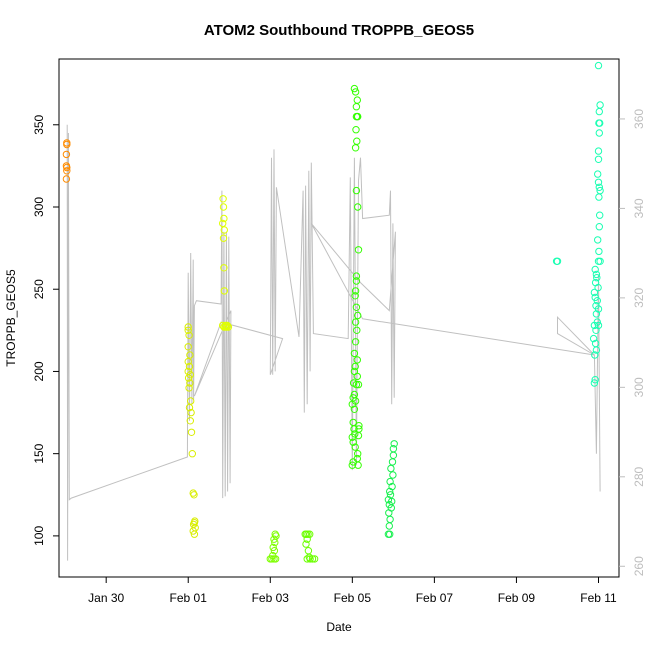 This screenshot has height=650, width=650. I want to click on right-y-tick-label: 260, so click(639, 566).